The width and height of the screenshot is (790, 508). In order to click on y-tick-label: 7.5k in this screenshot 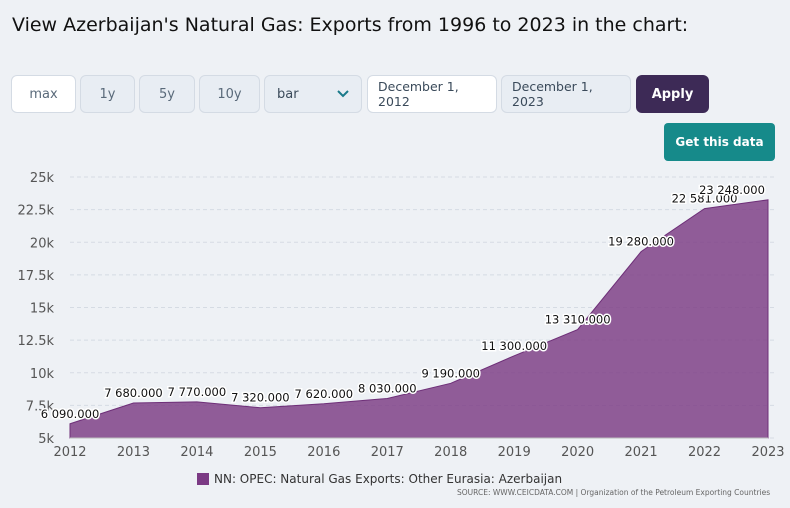, I will do `click(40, 406)`.